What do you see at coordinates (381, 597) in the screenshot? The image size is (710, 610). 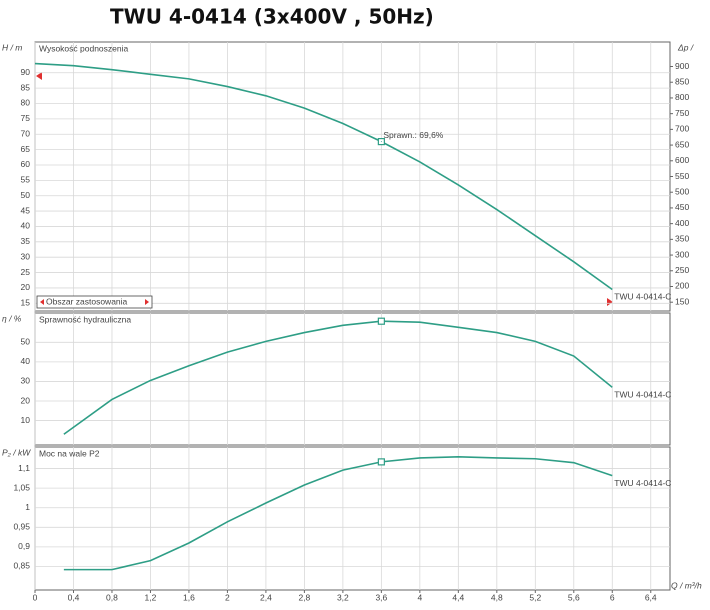 I see `x-tick-label: 3,6` at bounding box center [381, 597].